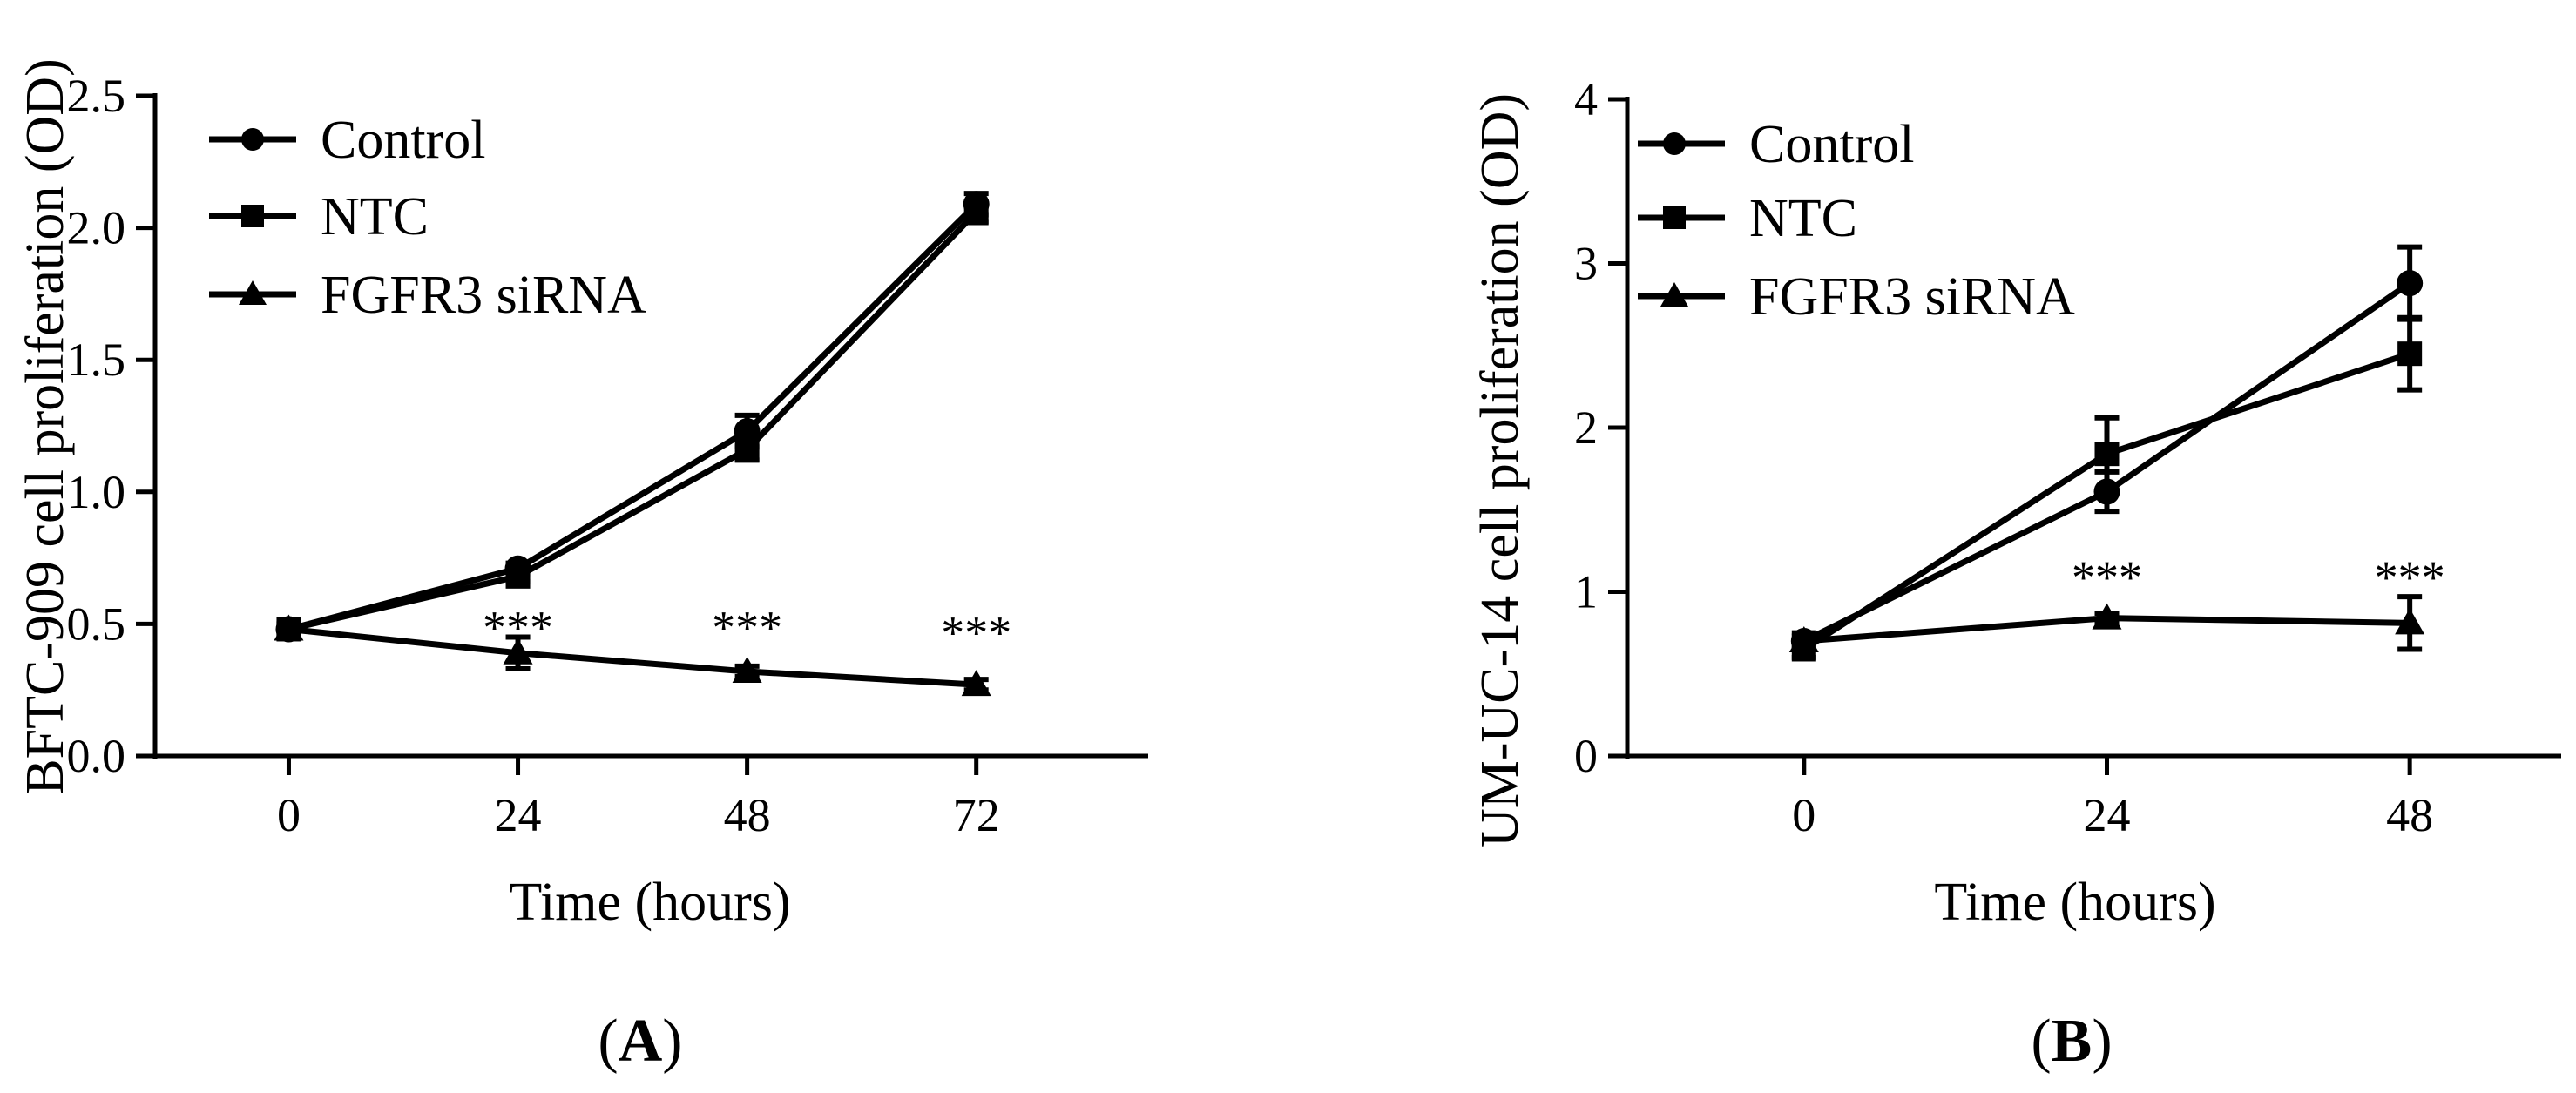  Describe the element at coordinates (1586, 427) in the screenshot. I see `panel-b-y-tick-label: 2` at that location.